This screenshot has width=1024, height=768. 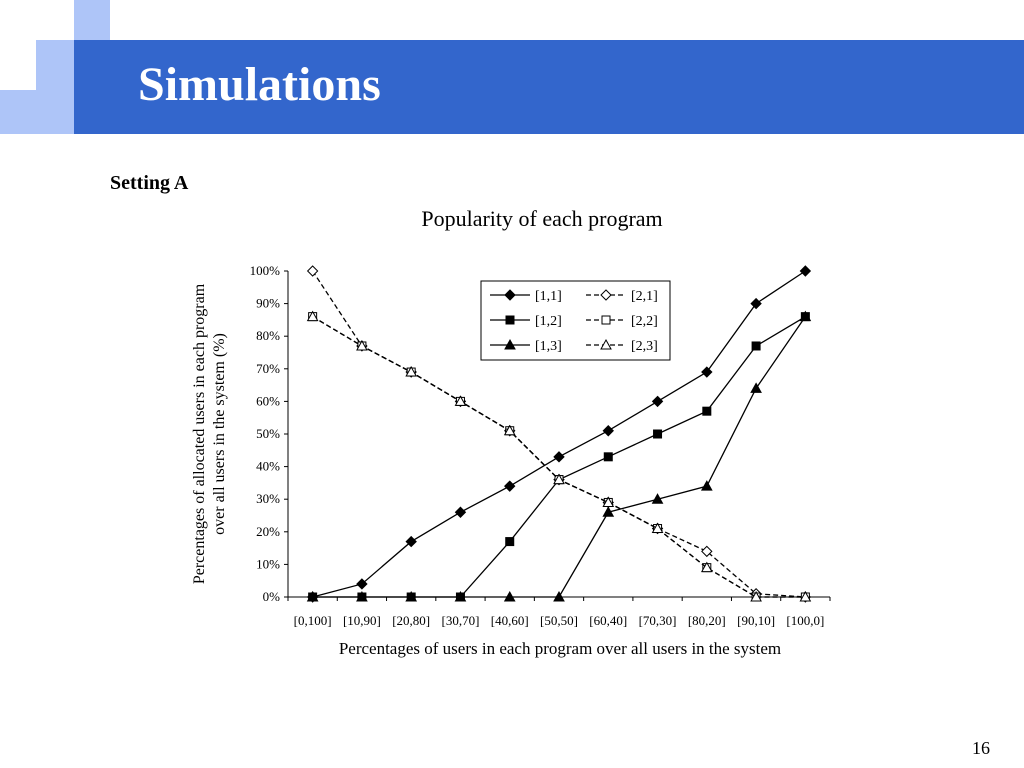 I want to click on x-tick-label: [30,70], so click(x=460, y=620).